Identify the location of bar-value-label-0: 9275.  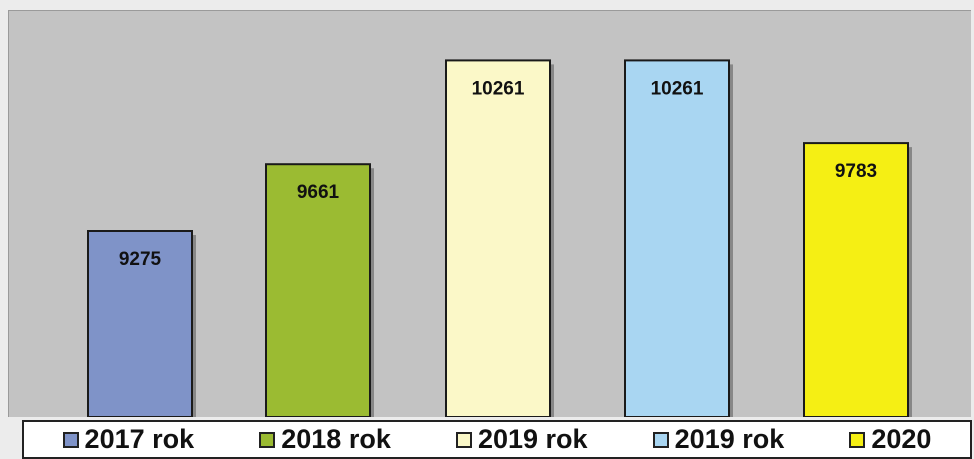
(140, 259).